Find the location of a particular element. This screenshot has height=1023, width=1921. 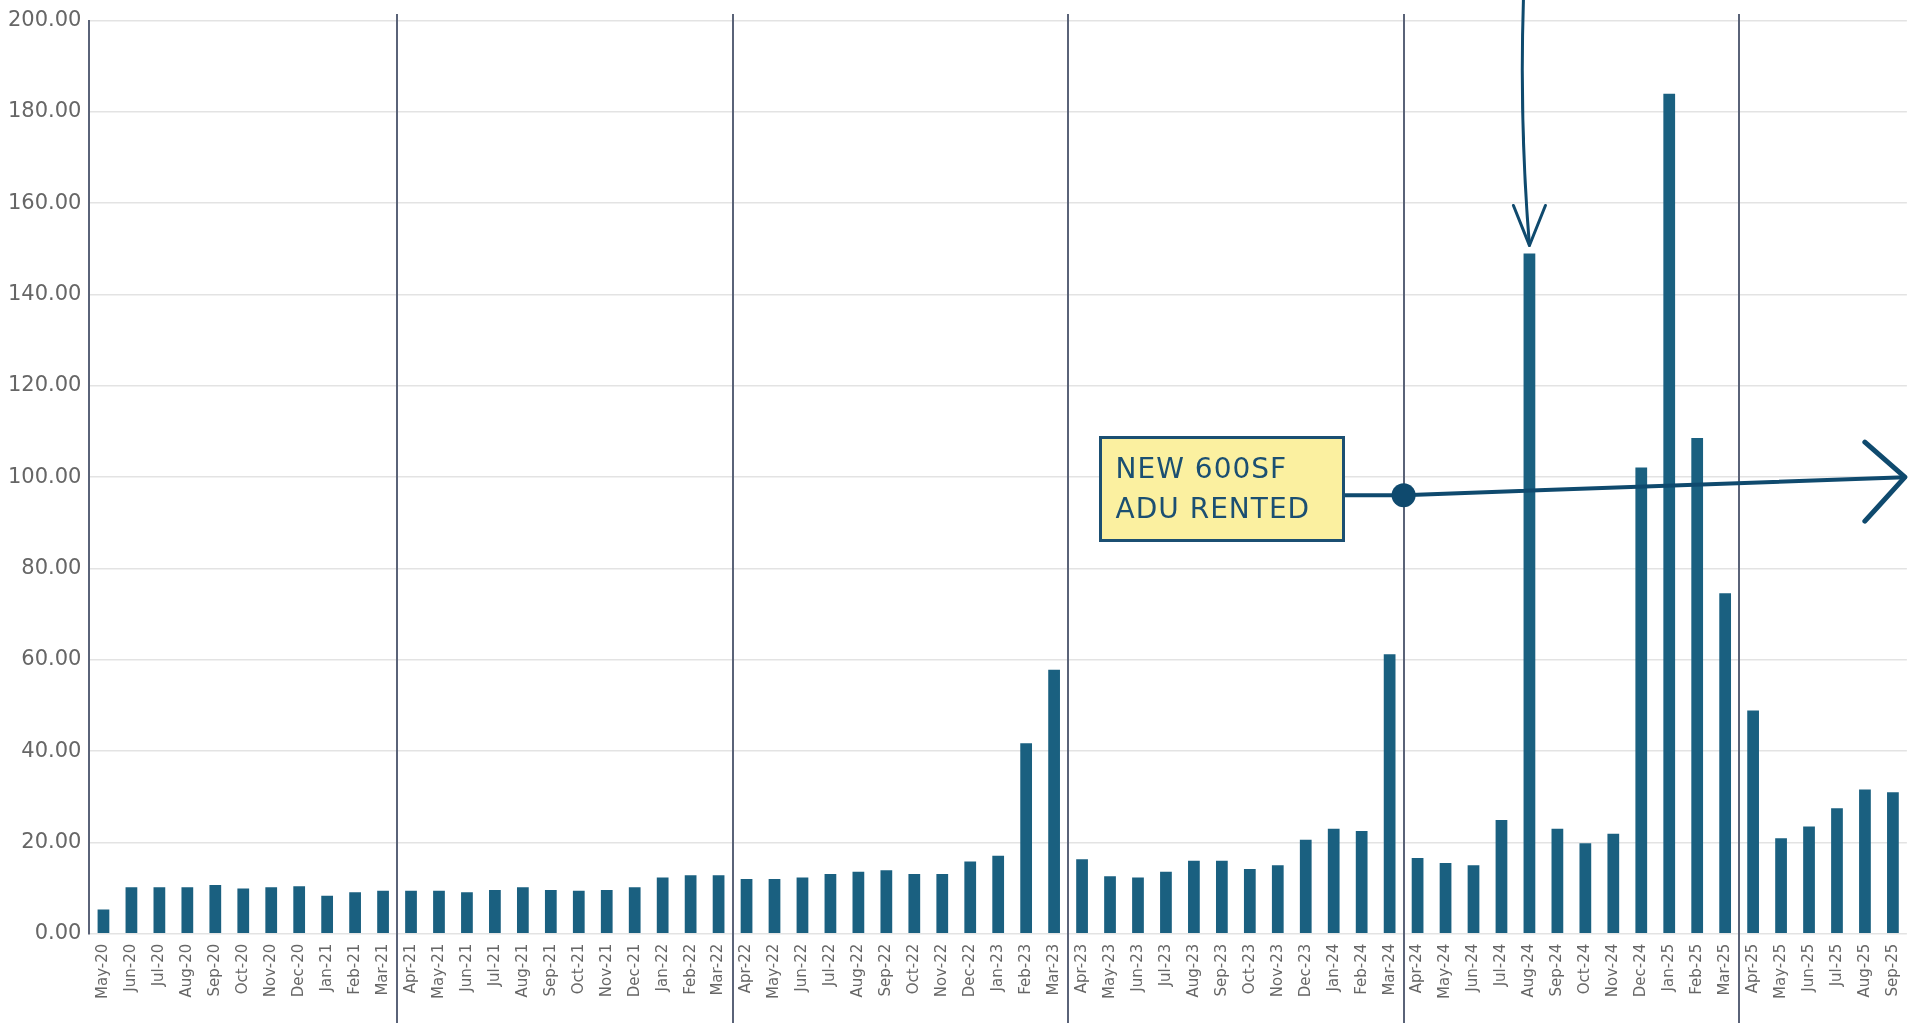

x-tick-label: Sep-23 is located at coordinates (1220, 970).